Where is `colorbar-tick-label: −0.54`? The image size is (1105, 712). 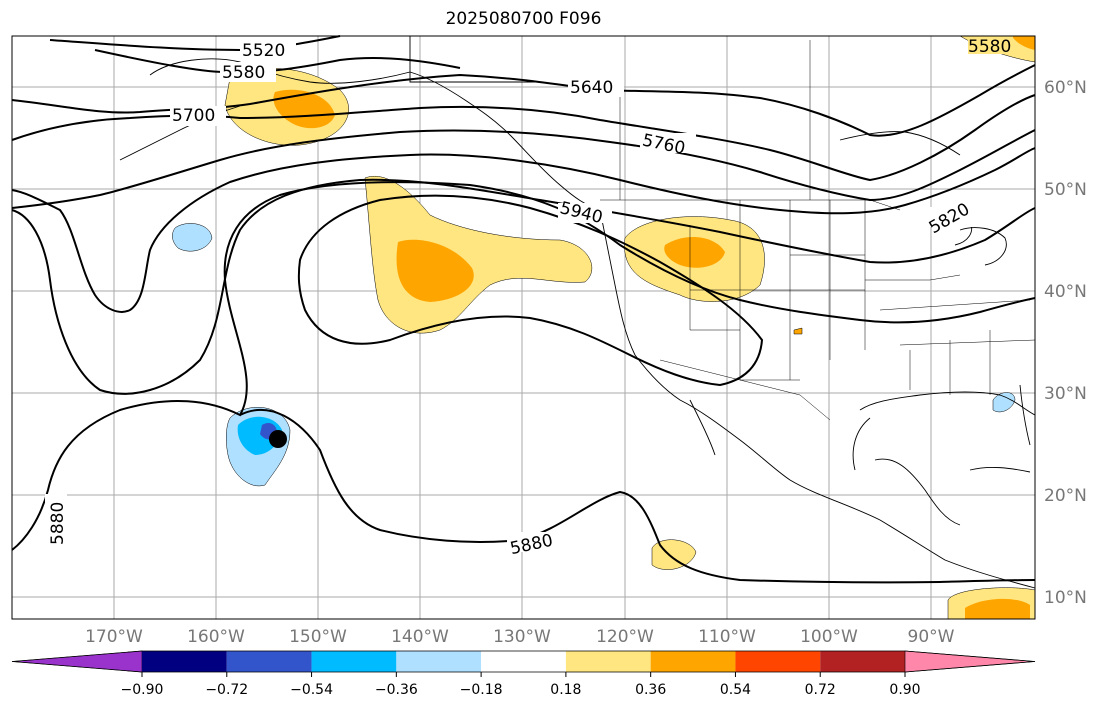
colorbar-tick-label: −0.54 is located at coordinates (311, 690).